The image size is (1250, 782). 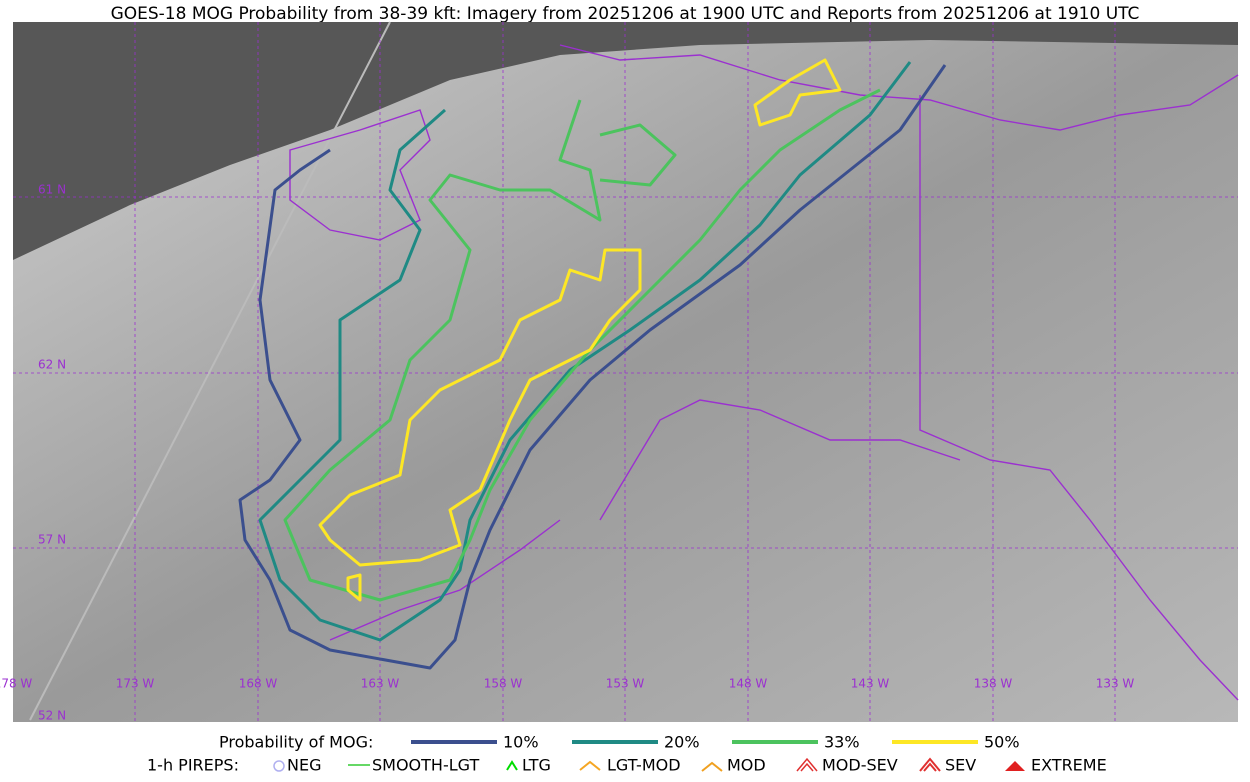 I want to click on lon-label: 143 W, so click(x=870, y=684).